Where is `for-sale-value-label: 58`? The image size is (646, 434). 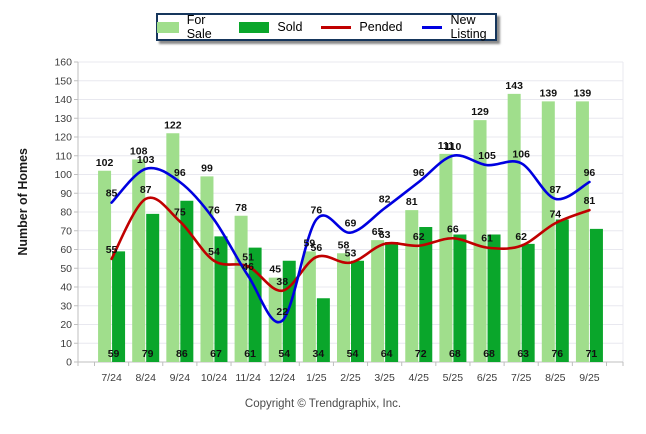
for-sale-value-label: 58 is located at coordinates (344, 245).